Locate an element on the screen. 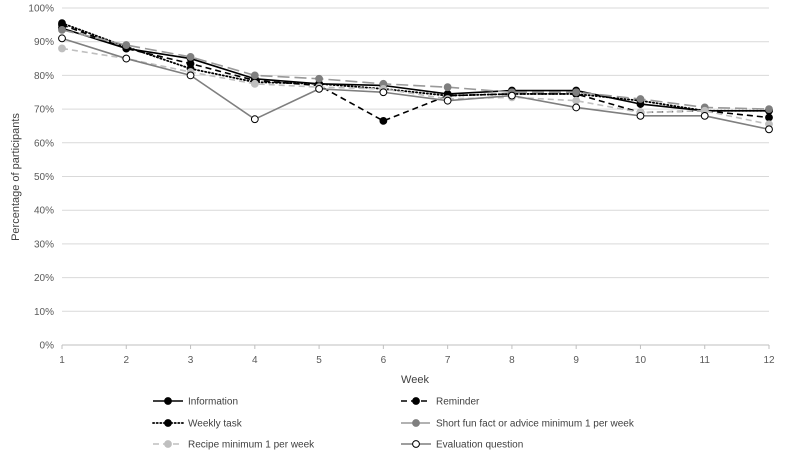 The image size is (799, 462). x-tick-label: 8 is located at coordinates (512, 360).